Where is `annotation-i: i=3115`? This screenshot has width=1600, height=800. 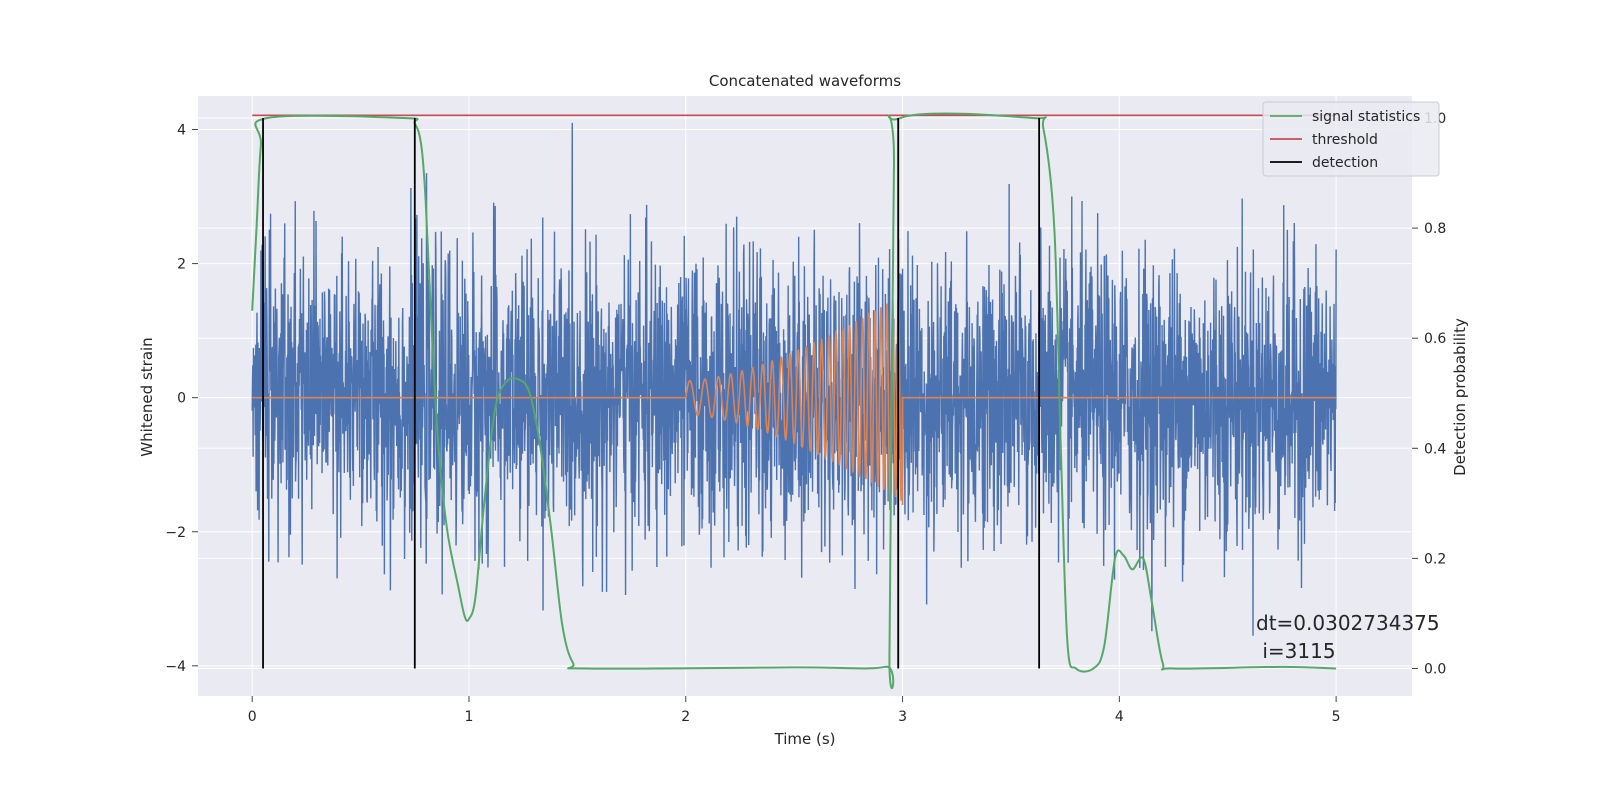
annotation-i: i=3115 is located at coordinates (1296, 651).